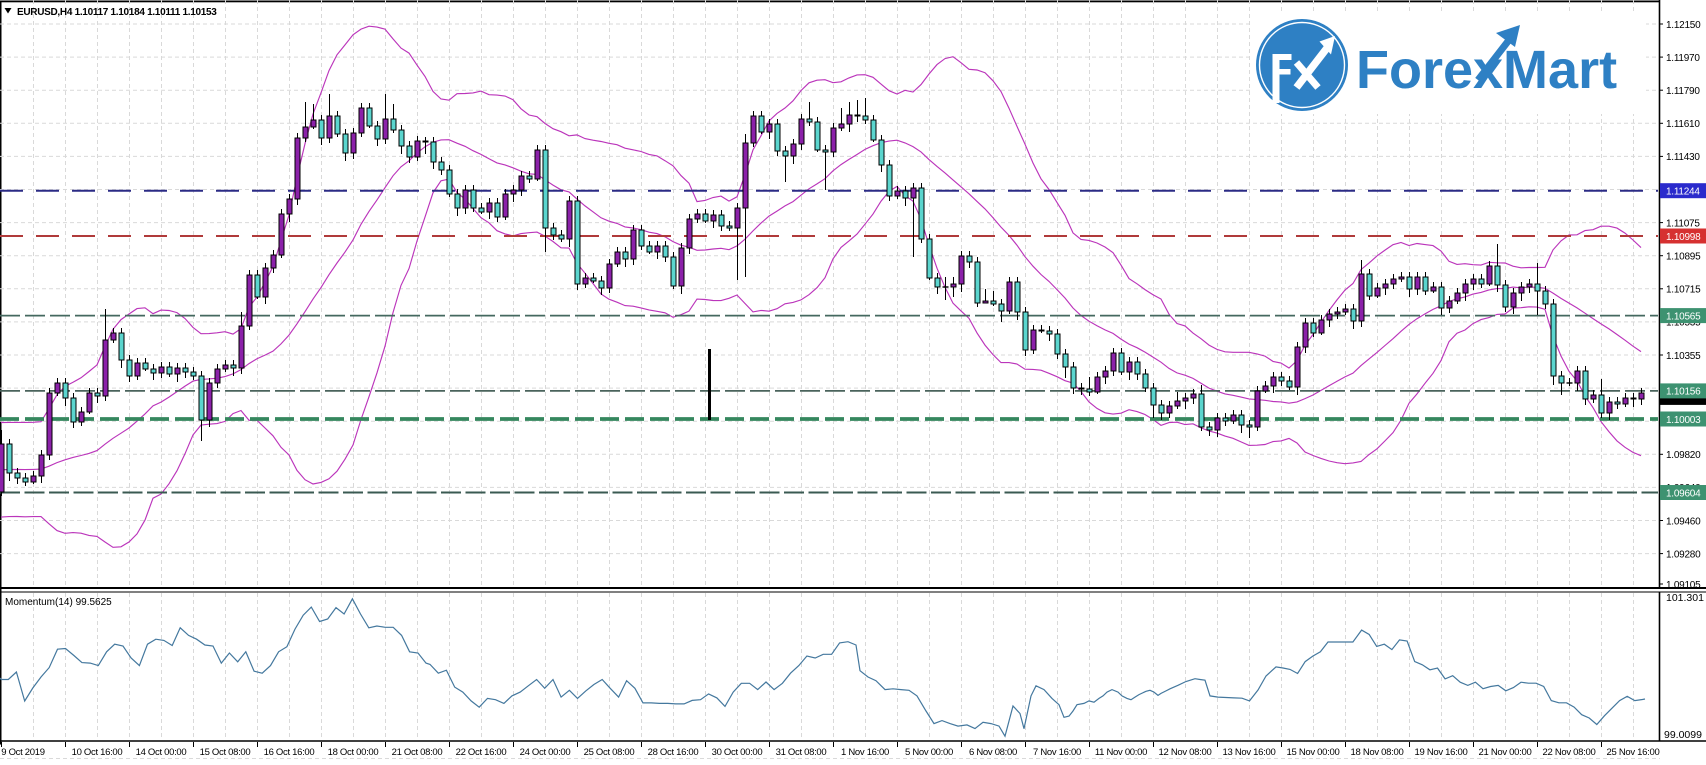 The height and width of the screenshot is (765, 1706). What do you see at coordinates (353, 752) in the screenshot?
I see `svg-text: 18 Oct 00:00` at bounding box center [353, 752].